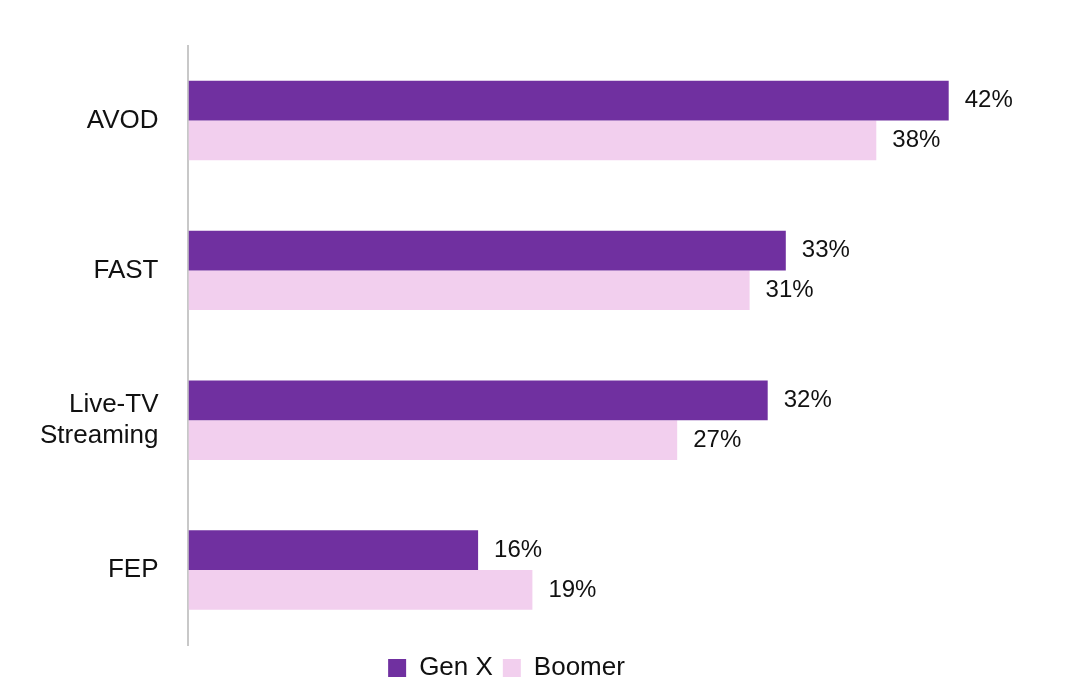 The width and height of the screenshot is (1083, 691). I want to click on data-label: 33%, so click(825, 249).